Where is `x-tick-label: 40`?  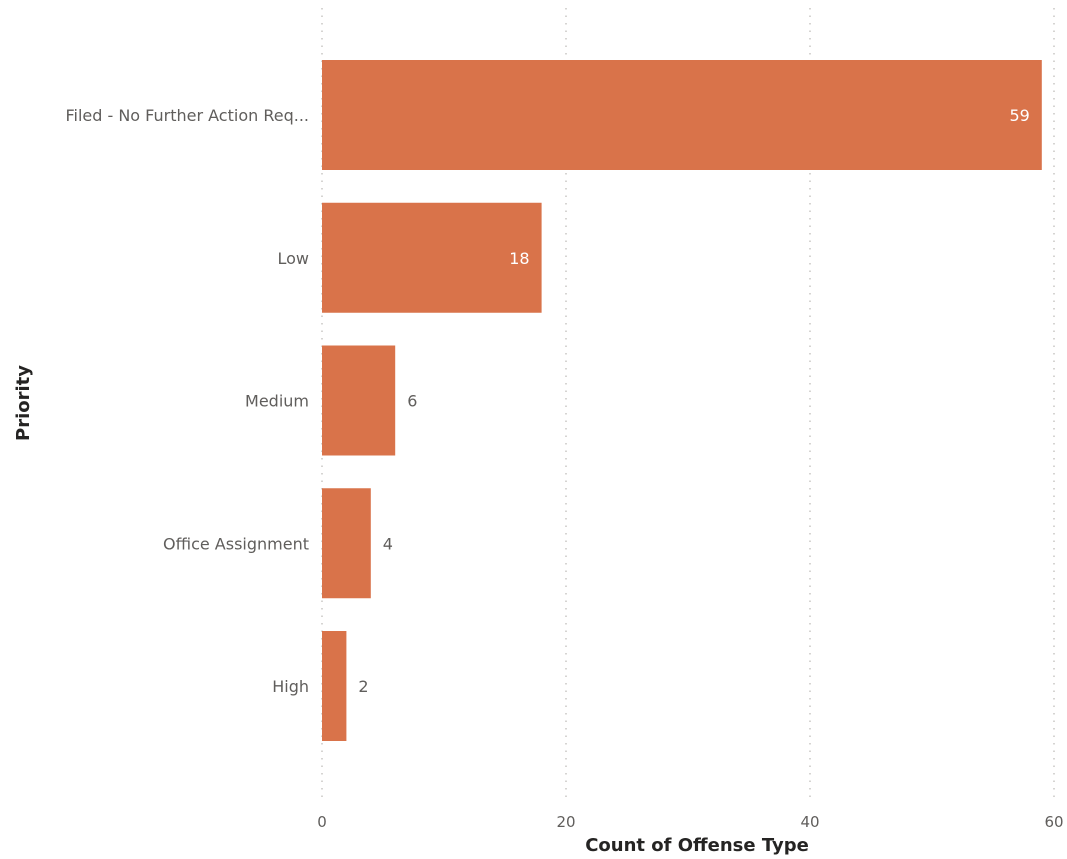
x-tick-label: 40 is located at coordinates (809, 822).